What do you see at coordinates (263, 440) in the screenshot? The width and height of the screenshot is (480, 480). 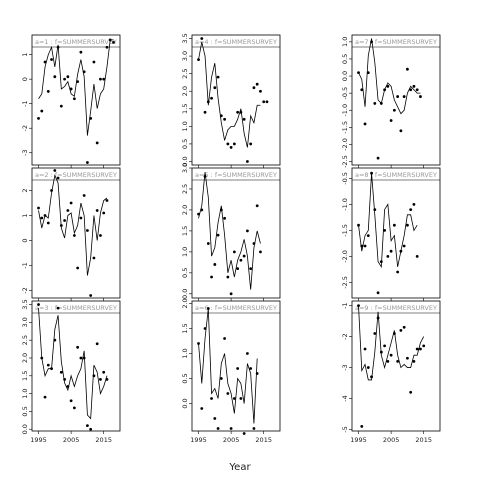 I see `x-tick-label: 2015` at bounding box center [263, 440].